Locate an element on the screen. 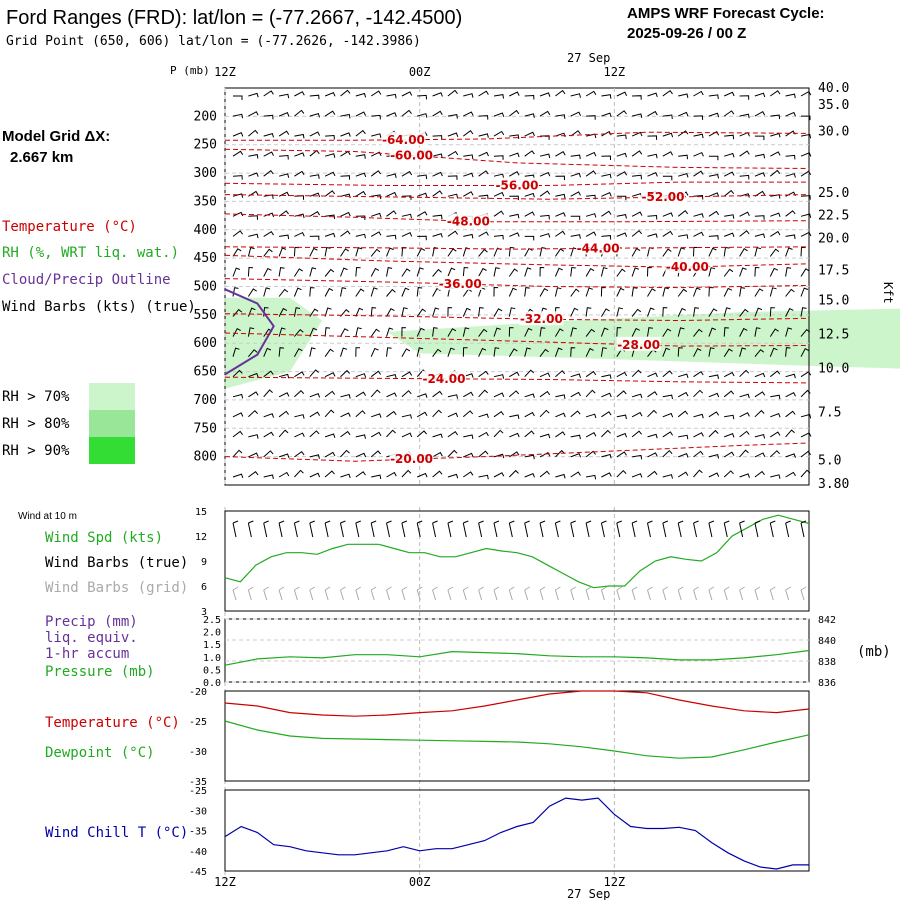 Image resolution: width=900 pixels, height=900 pixels. temperature-contour-label: -60.00 is located at coordinates (411, 155).